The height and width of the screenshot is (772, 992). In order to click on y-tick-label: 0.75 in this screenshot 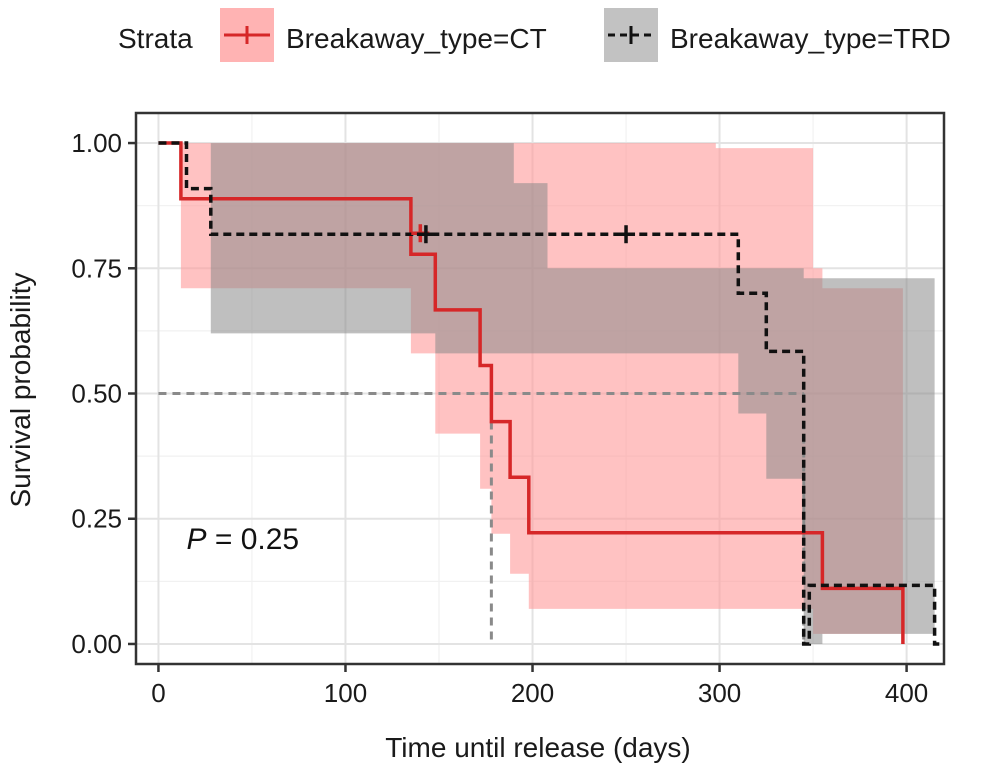, I will do `click(96, 268)`.